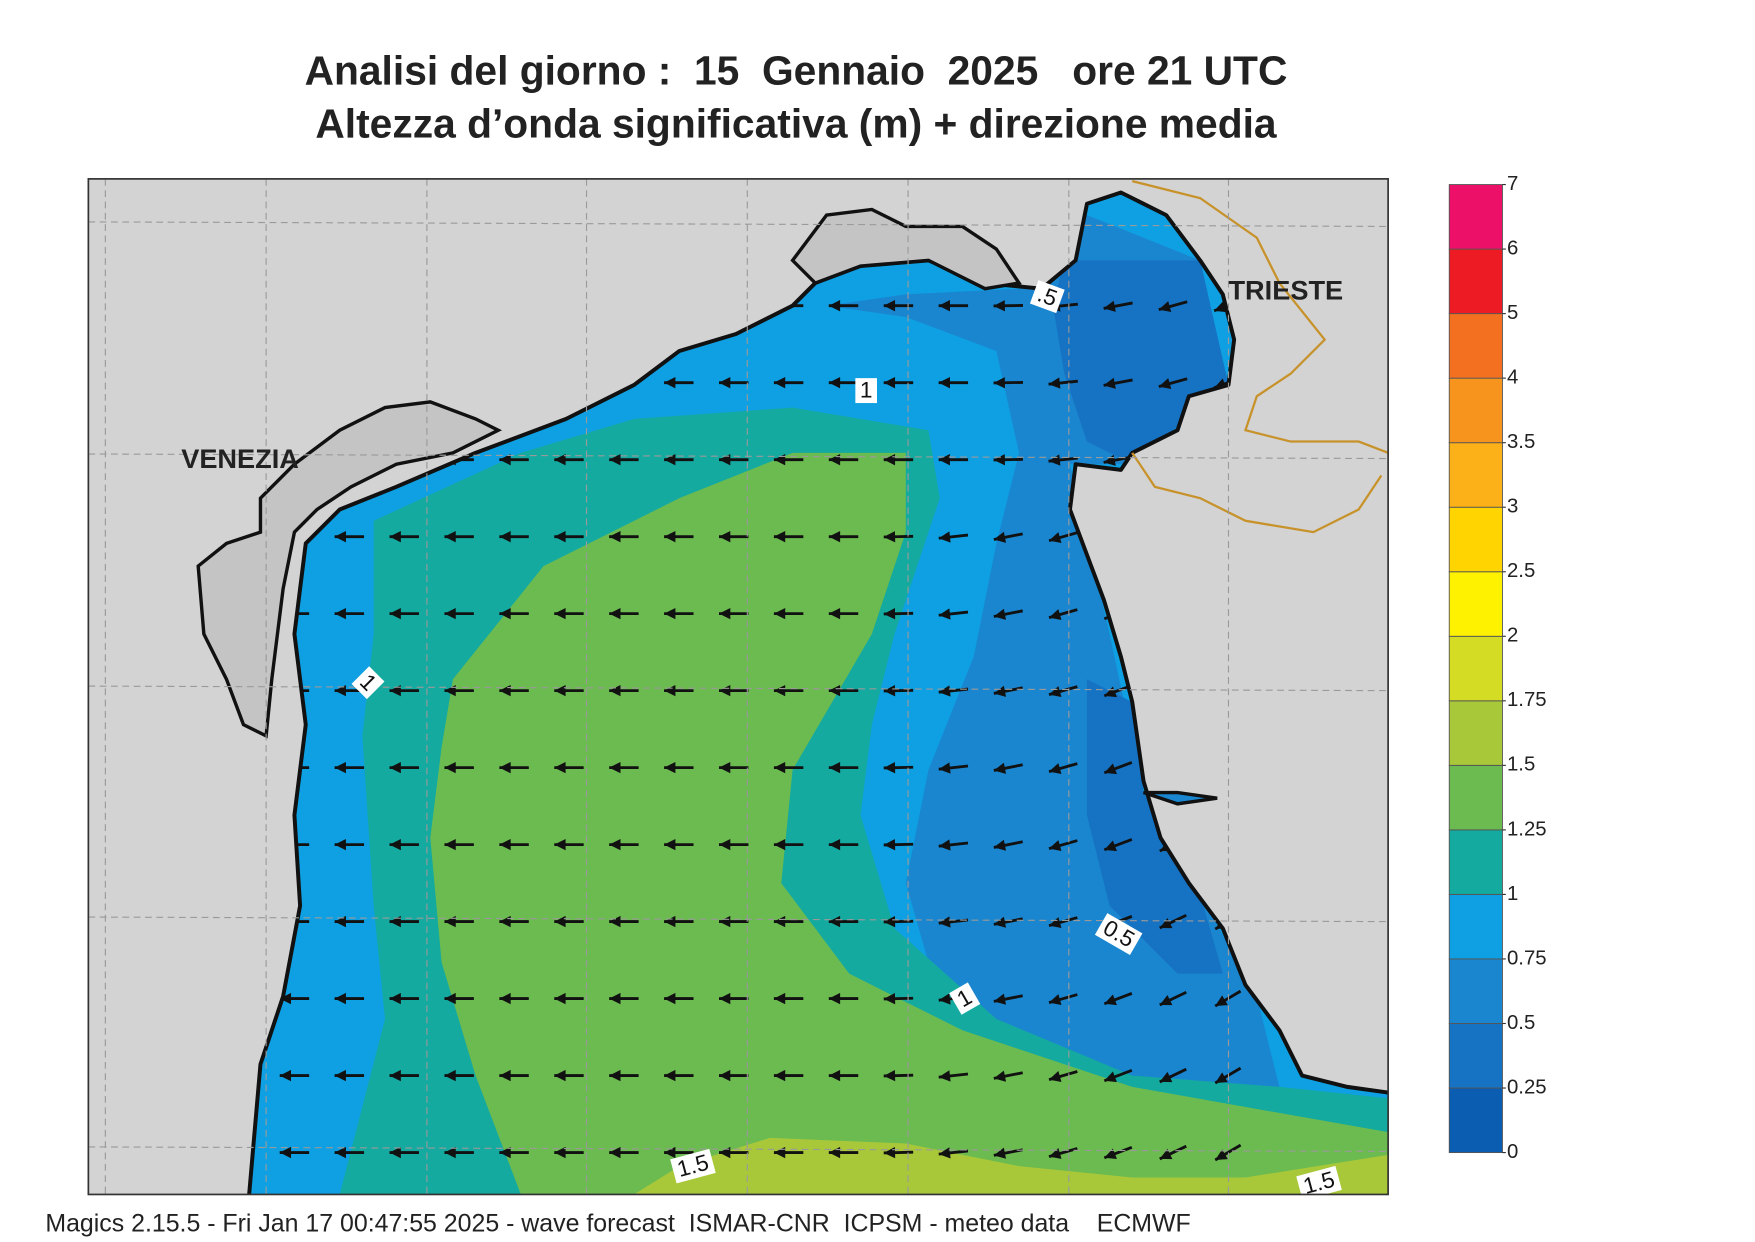 This screenshot has width=1755, height=1242. I want to click on grado-lagoon, so click(906, 249).